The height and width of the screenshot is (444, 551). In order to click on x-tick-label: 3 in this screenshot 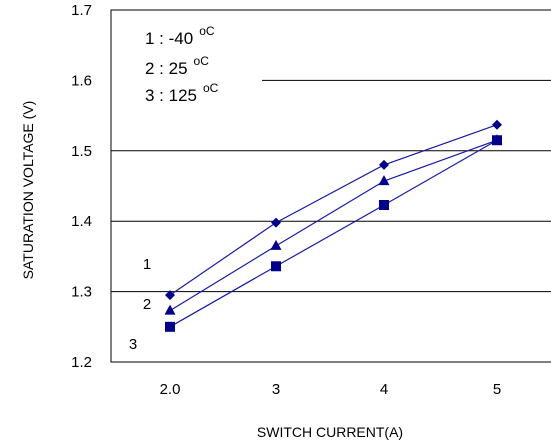, I will do `click(276, 389)`.